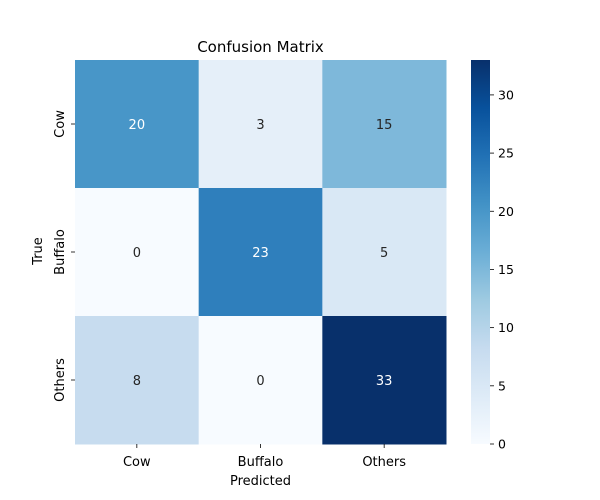  What do you see at coordinates (480, 252) in the screenshot?
I see `colorbar` at bounding box center [480, 252].